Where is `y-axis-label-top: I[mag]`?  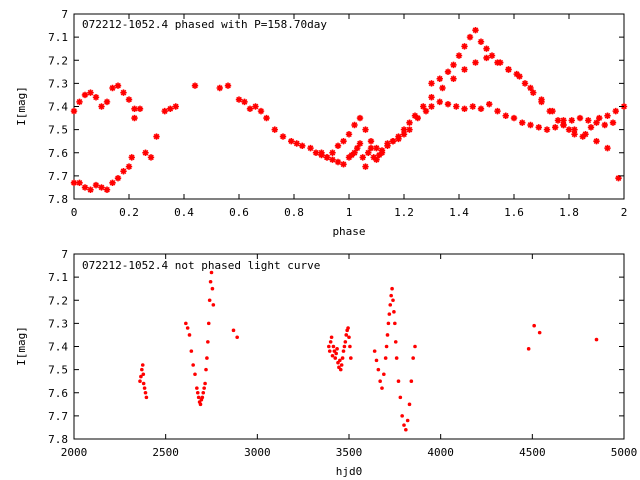
y-axis-label-top: I[mag] is located at coordinates (21, 106).